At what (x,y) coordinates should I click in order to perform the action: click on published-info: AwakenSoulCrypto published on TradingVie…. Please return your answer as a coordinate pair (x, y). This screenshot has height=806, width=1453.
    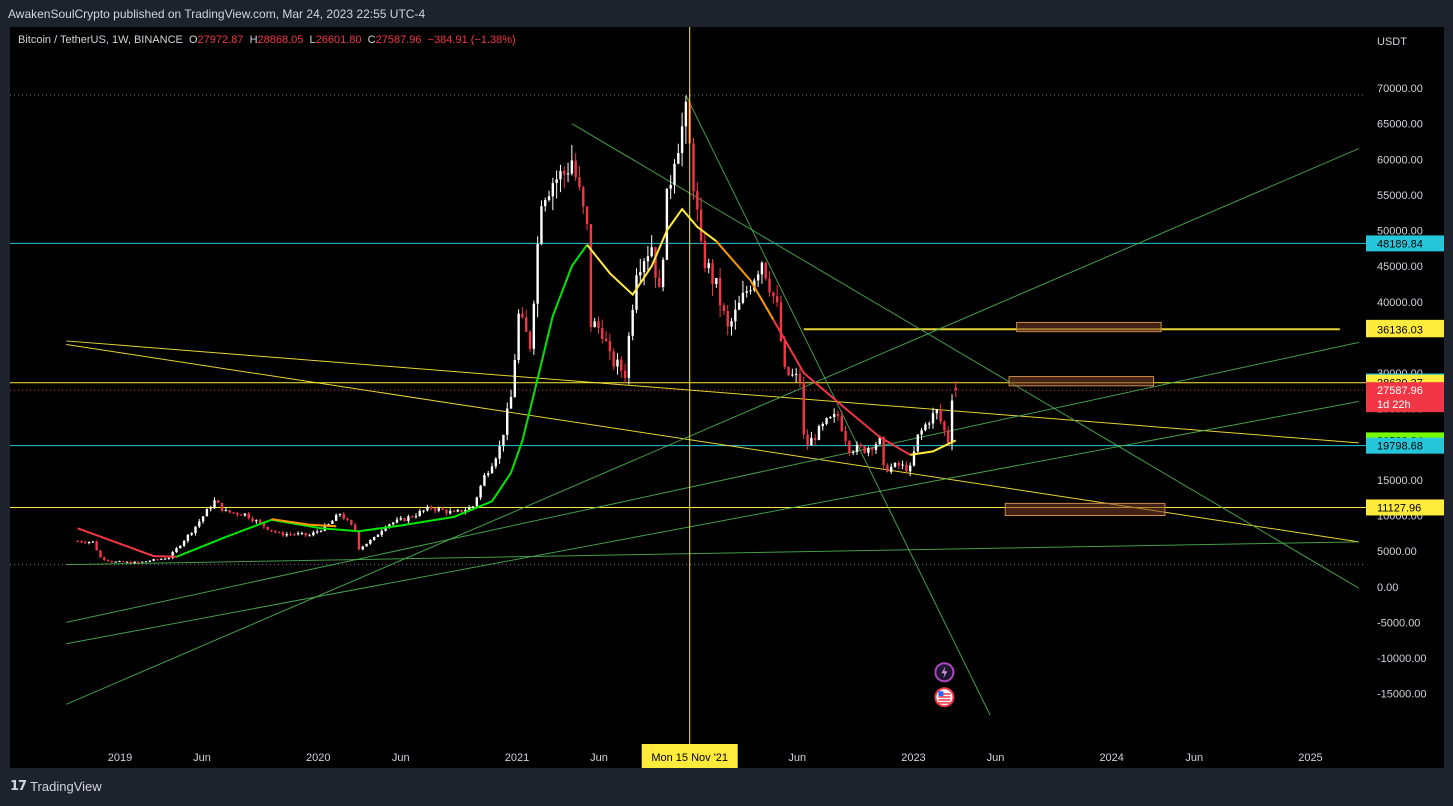
    Looking at the image, I should click on (217, 14).